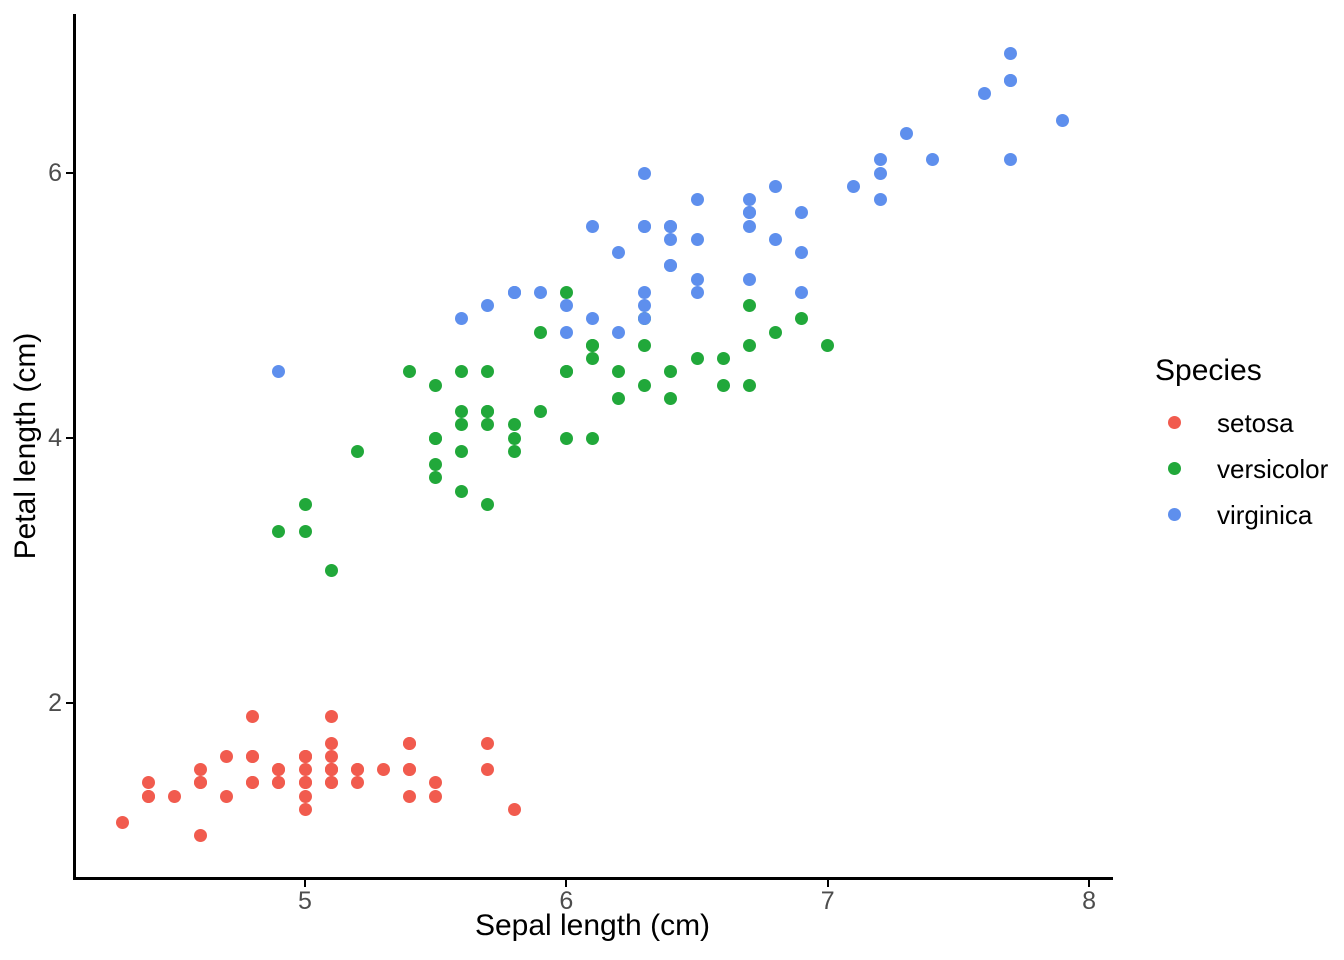 This screenshot has width=1344, height=960. Describe the element at coordinates (827, 901) in the screenshot. I see `x-tick-label: 7` at that location.